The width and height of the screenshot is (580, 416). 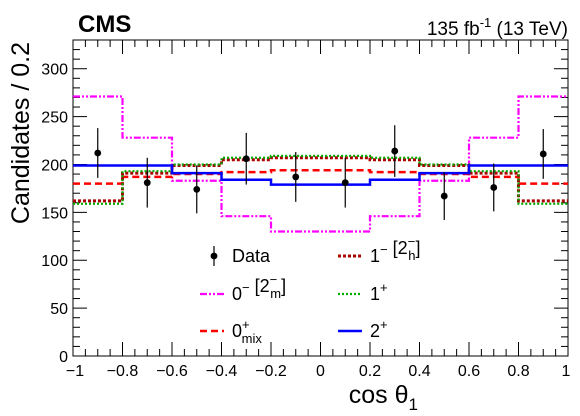 I want to click on x-tick-label: −0.2, so click(x=271, y=371).